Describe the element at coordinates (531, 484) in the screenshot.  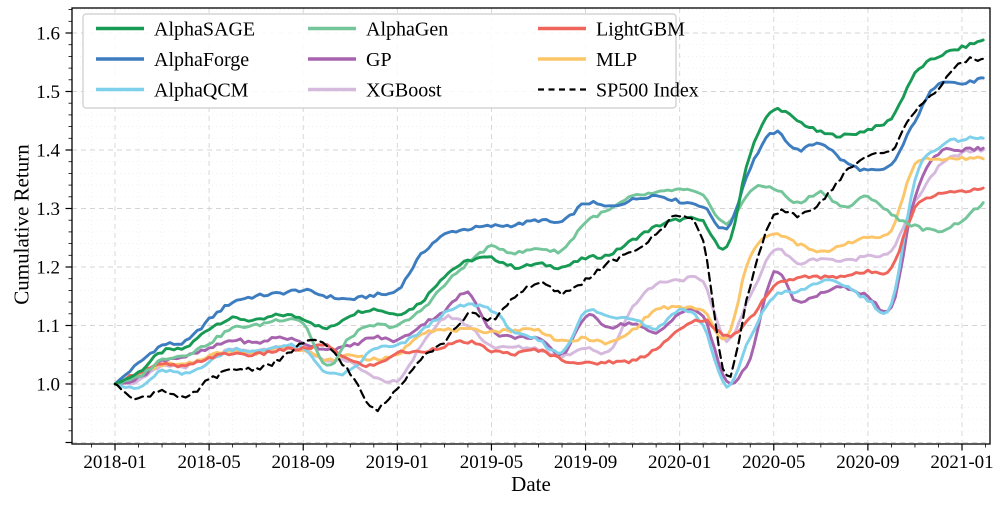
I see `x-axis-label: Date` at that location.